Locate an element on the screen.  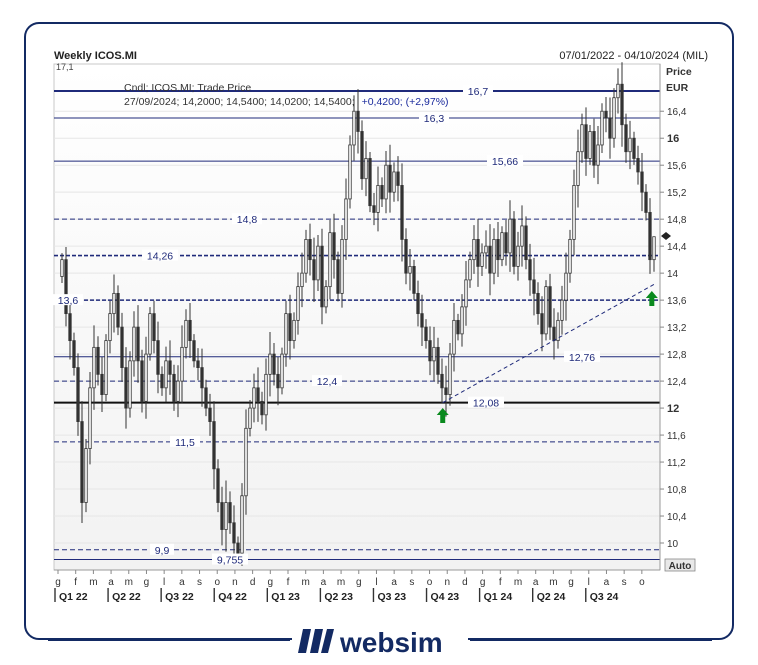
y-tick-label: 14,8 is located at coordinates (677, 220).